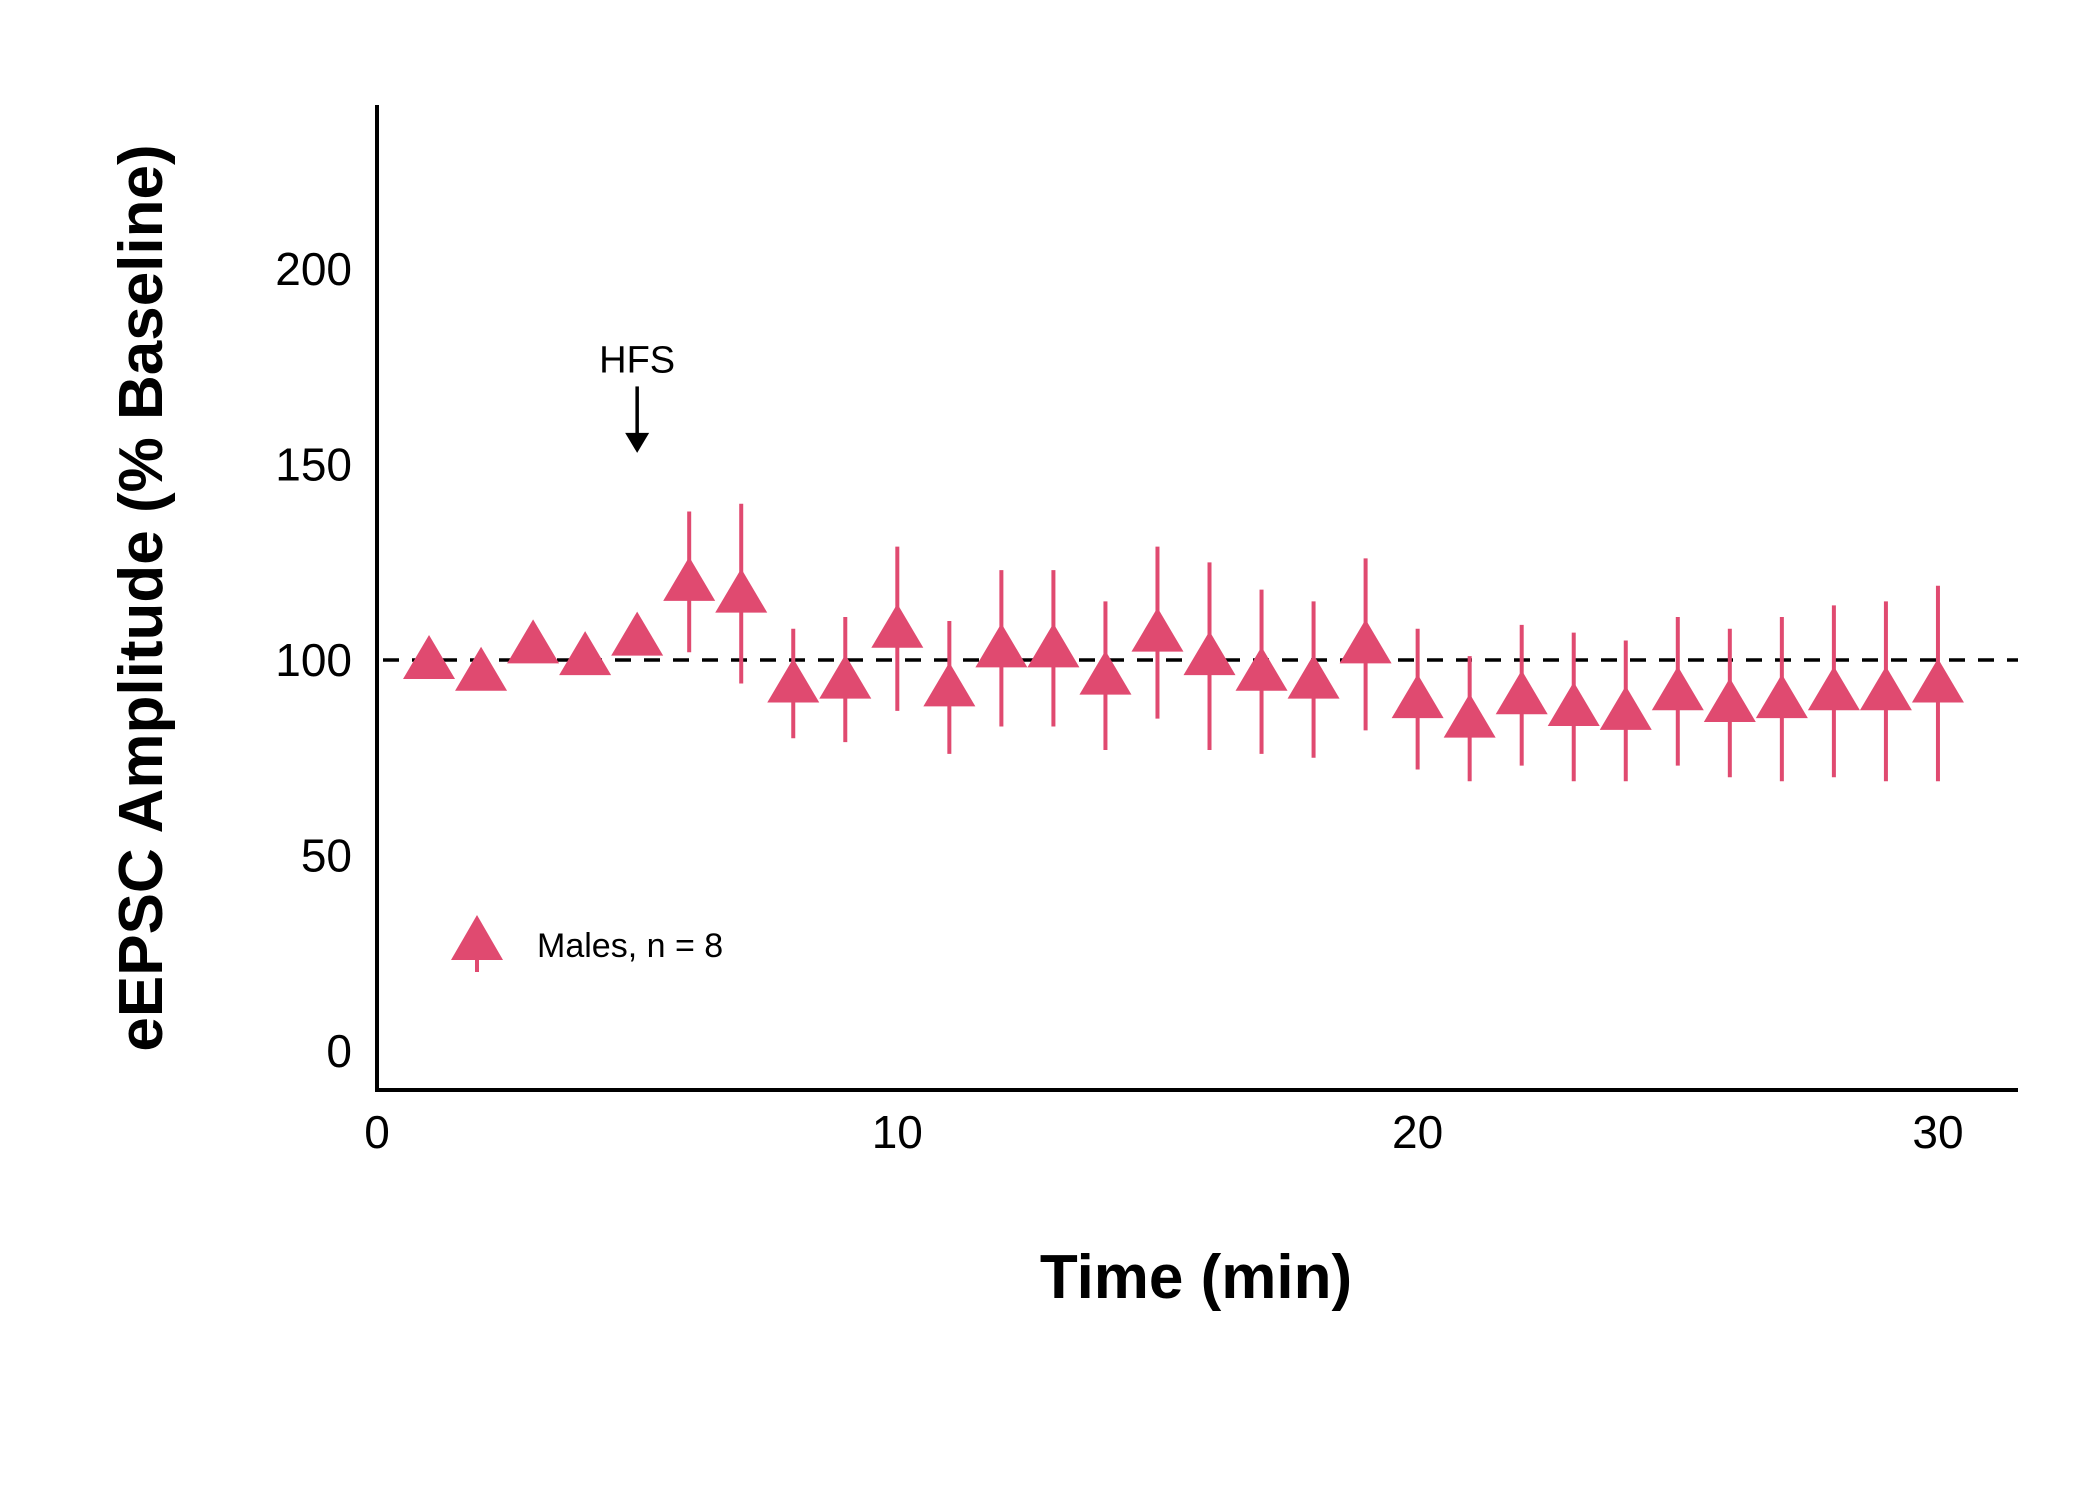  Describe the element at coordinates (313, 269) in the screenshot. I see `y-tick-label: 200` at that location.